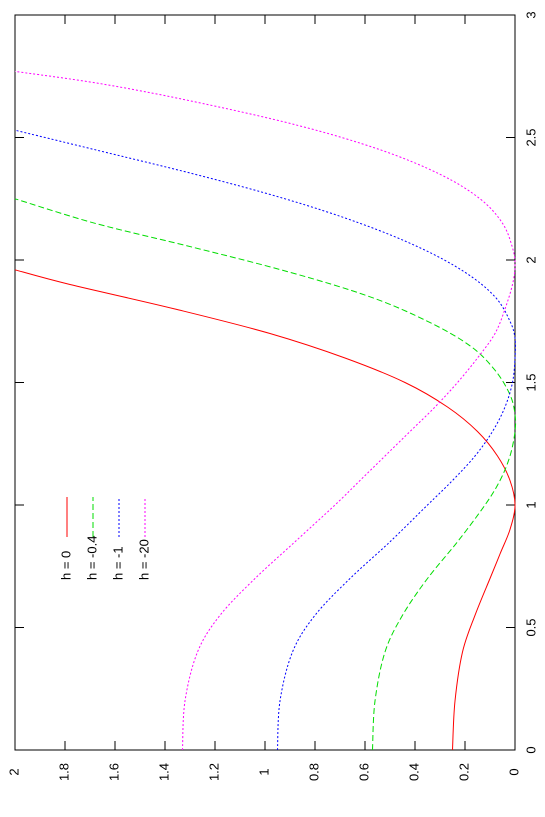 This screenshot has height=817, width=545. What do you see at coordinates (65, 565) in the screenshot?
I see `legend-label-0: h = 0` at bounding box center [65, 565].